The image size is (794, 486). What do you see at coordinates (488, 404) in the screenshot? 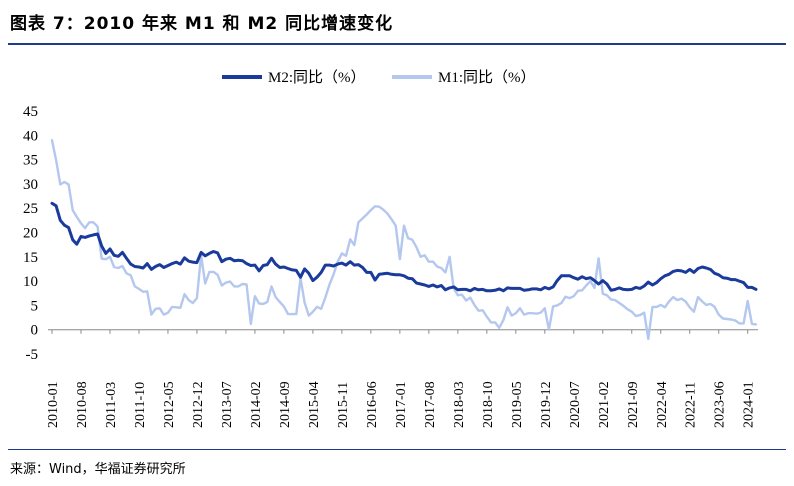
I see `x-tick-label: 2018-10` at bounding box center [488, 404].